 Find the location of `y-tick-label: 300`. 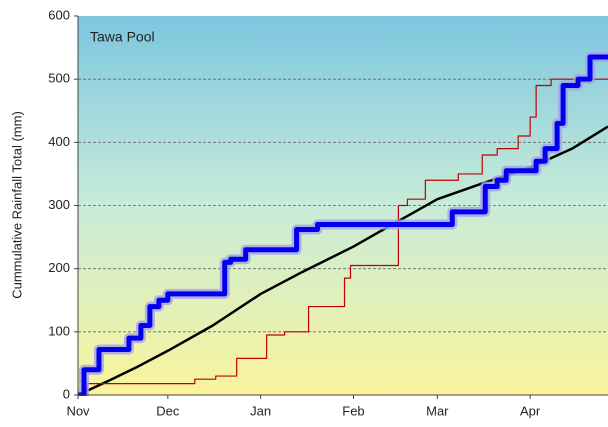

y-tick-label: 300 is located at coordinates (59, 204).